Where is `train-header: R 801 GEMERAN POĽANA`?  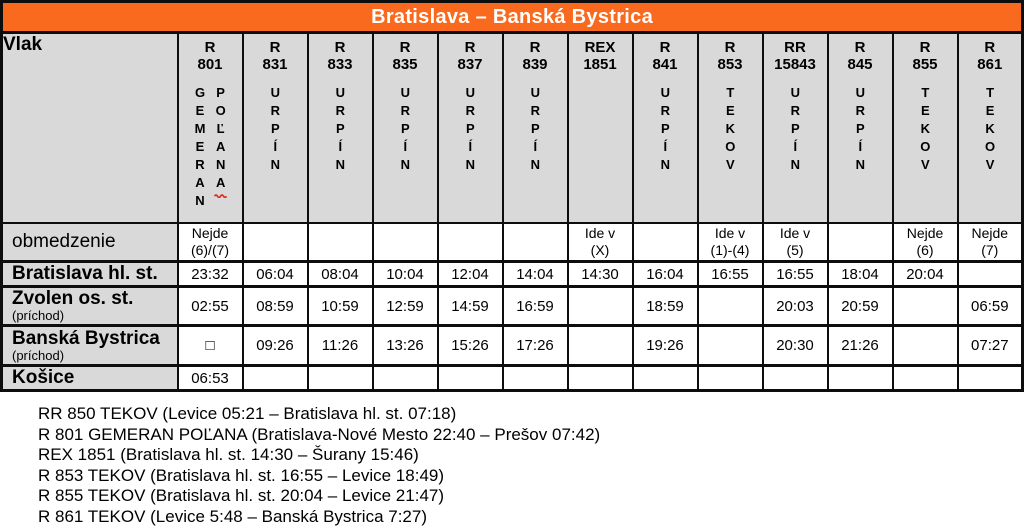
train-header: R 801 GEMERAN POĽANA is located at coordinates (210, 127).